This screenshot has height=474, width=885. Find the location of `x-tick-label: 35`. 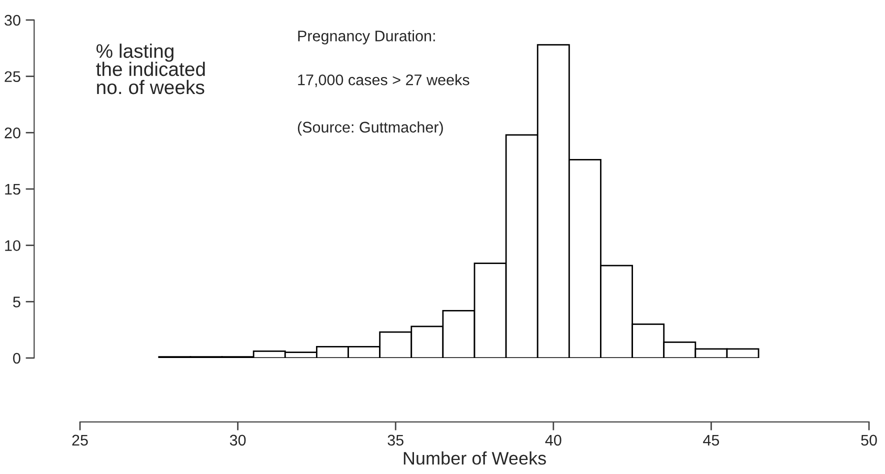

x-tick-label: 35 is located at coordinates (396, 440).